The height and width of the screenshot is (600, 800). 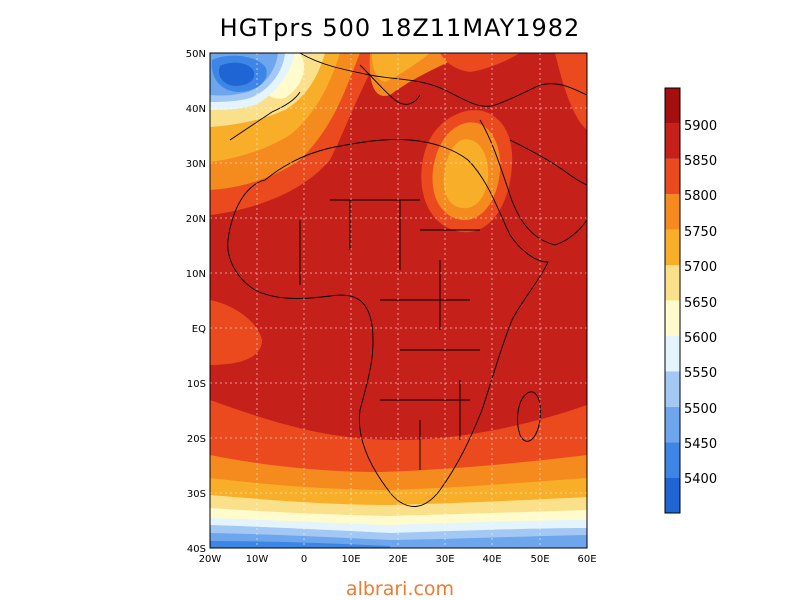 I want to click on colorbar, so click(x=672, y=300).